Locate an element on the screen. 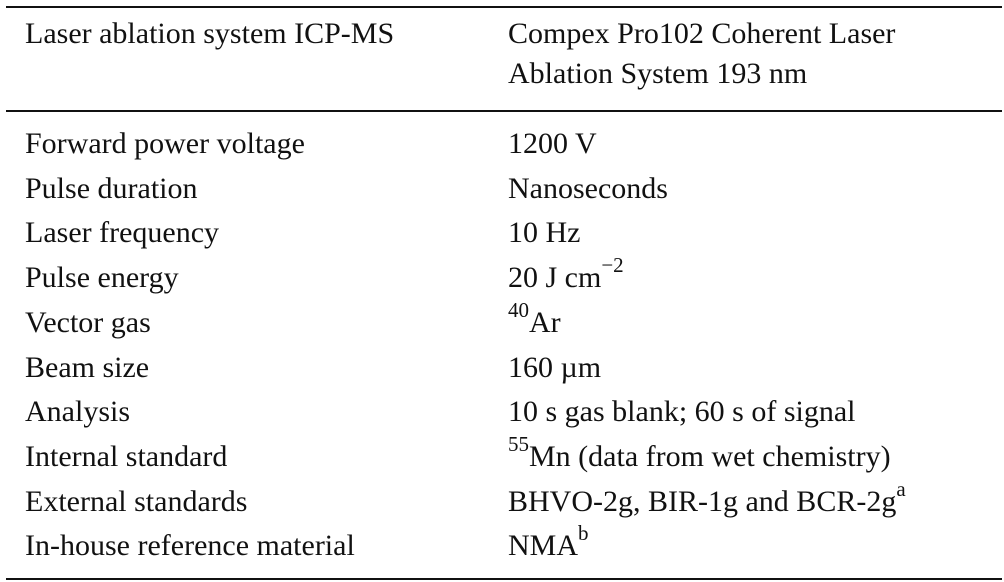 Image resolution: width=1004 pixels, height=582 pixels. value-text: 160 µm is located at coordinates (555, 367).